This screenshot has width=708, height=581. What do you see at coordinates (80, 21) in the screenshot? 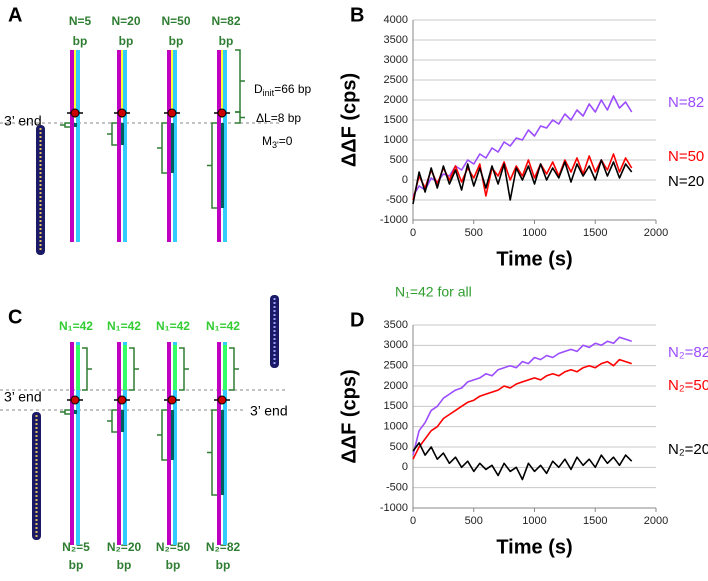
I see `strand-label: N=5` at bounding box center [80, 21].